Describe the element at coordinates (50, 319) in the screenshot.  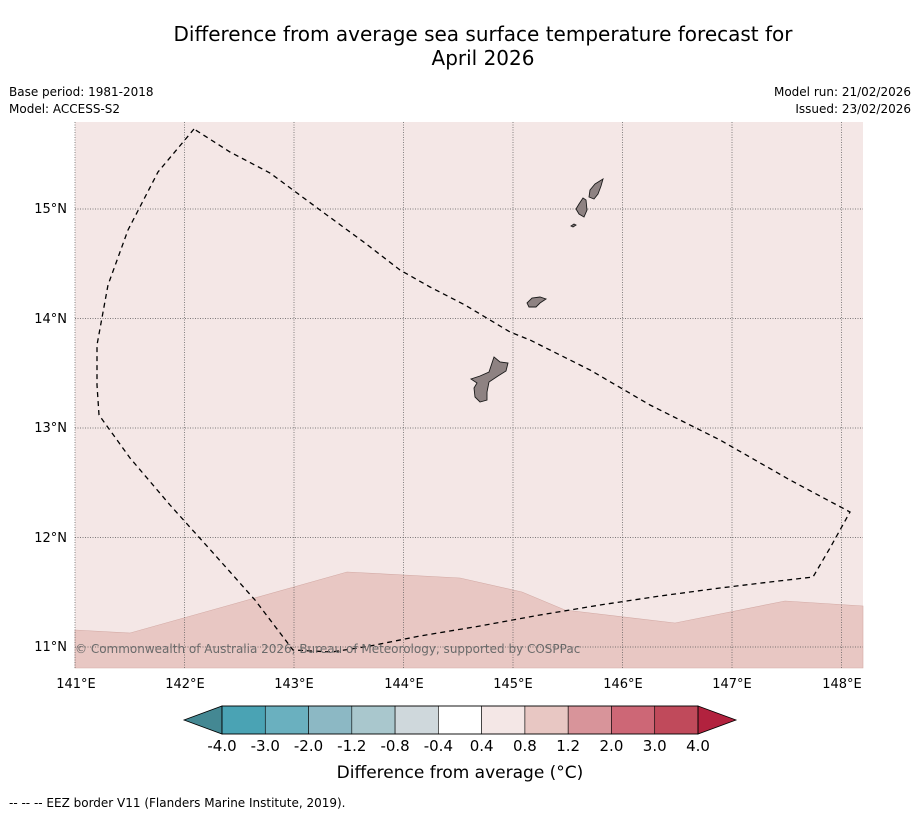
I see `lat-label-14: 14°N` at that location.